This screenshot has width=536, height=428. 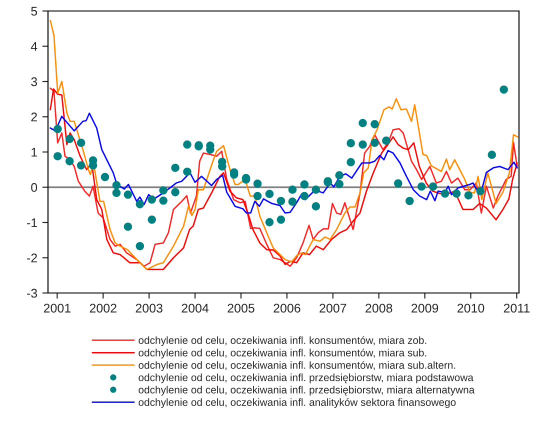 What do you see at coordinates (297, 366) in the screenshot?
I see `legend-label: odchylenie od celu, oczekiwania infl. konsumentów, miara sub.altern.` at bounding box center [297, 366].